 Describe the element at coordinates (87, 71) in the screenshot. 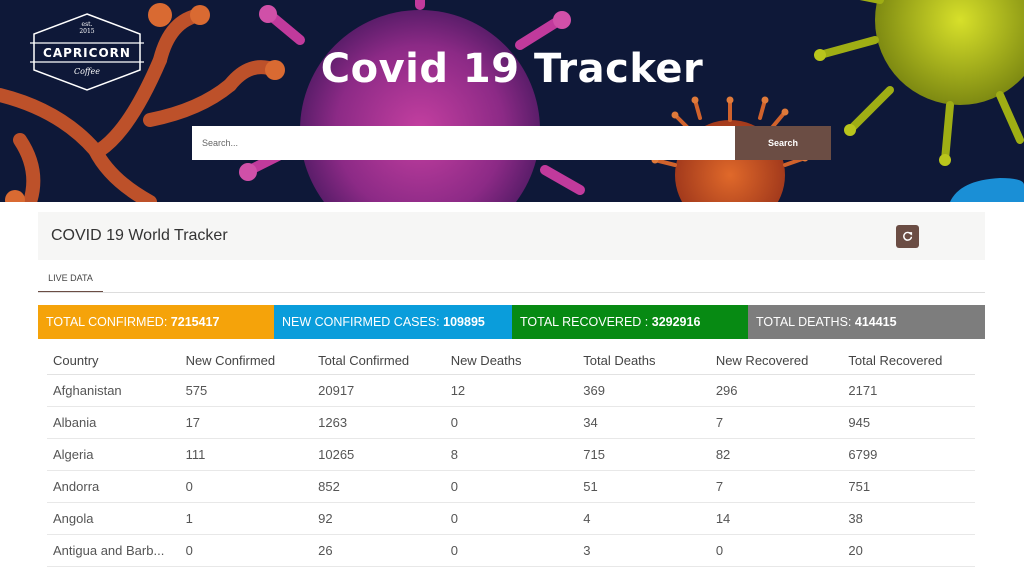

I see `logo-sub: Coffee` at that location.